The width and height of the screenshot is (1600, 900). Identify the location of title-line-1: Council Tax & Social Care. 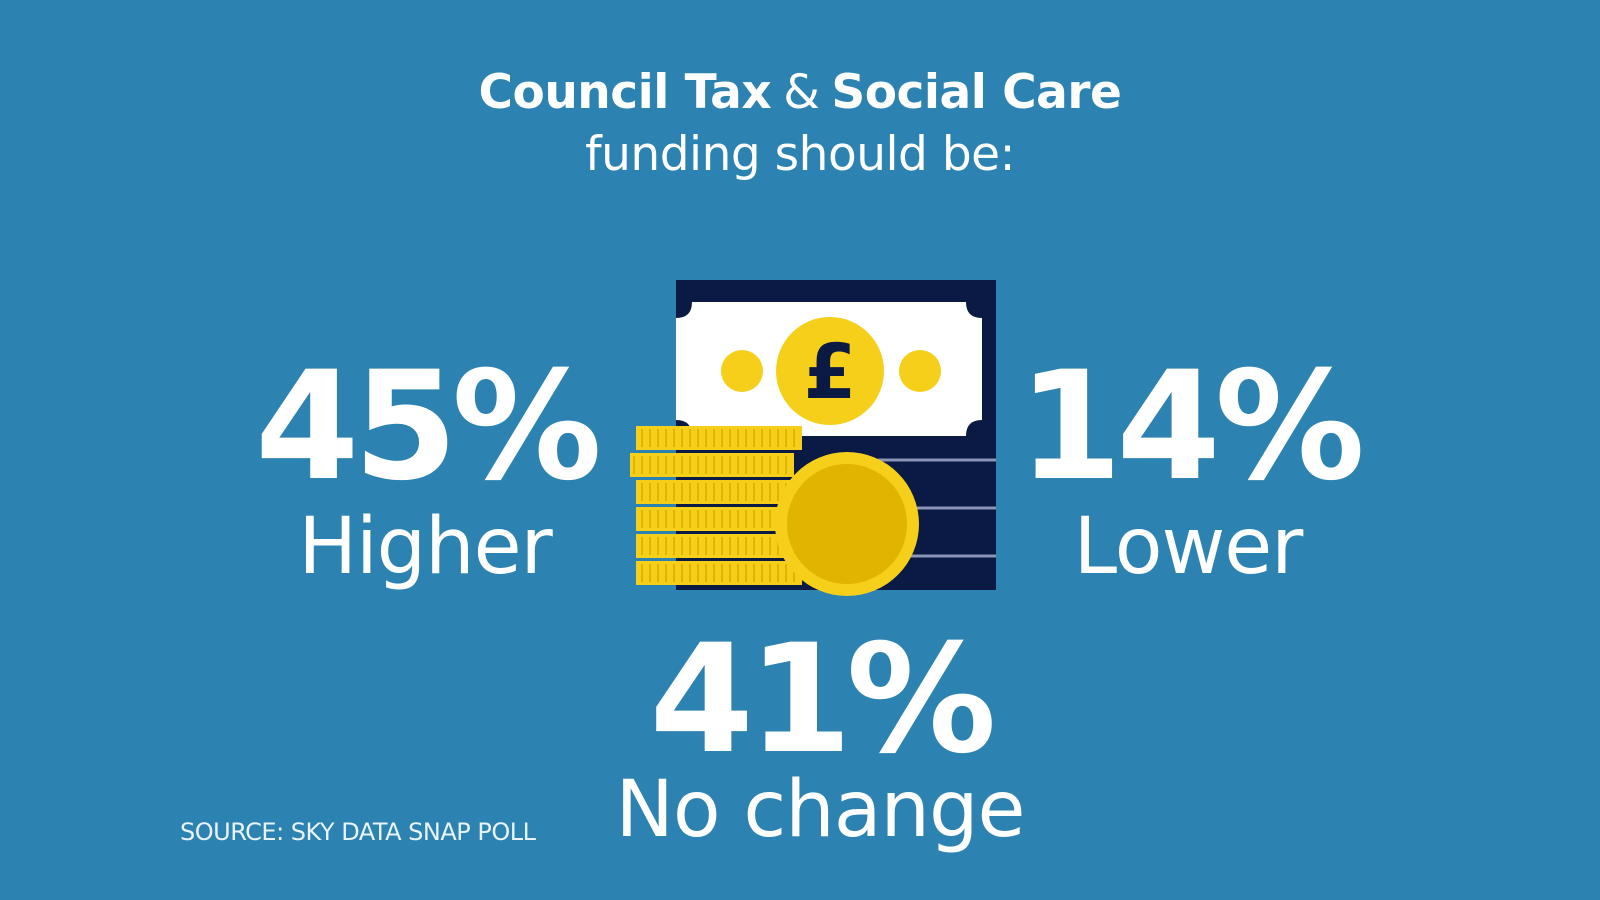
(800, 93).